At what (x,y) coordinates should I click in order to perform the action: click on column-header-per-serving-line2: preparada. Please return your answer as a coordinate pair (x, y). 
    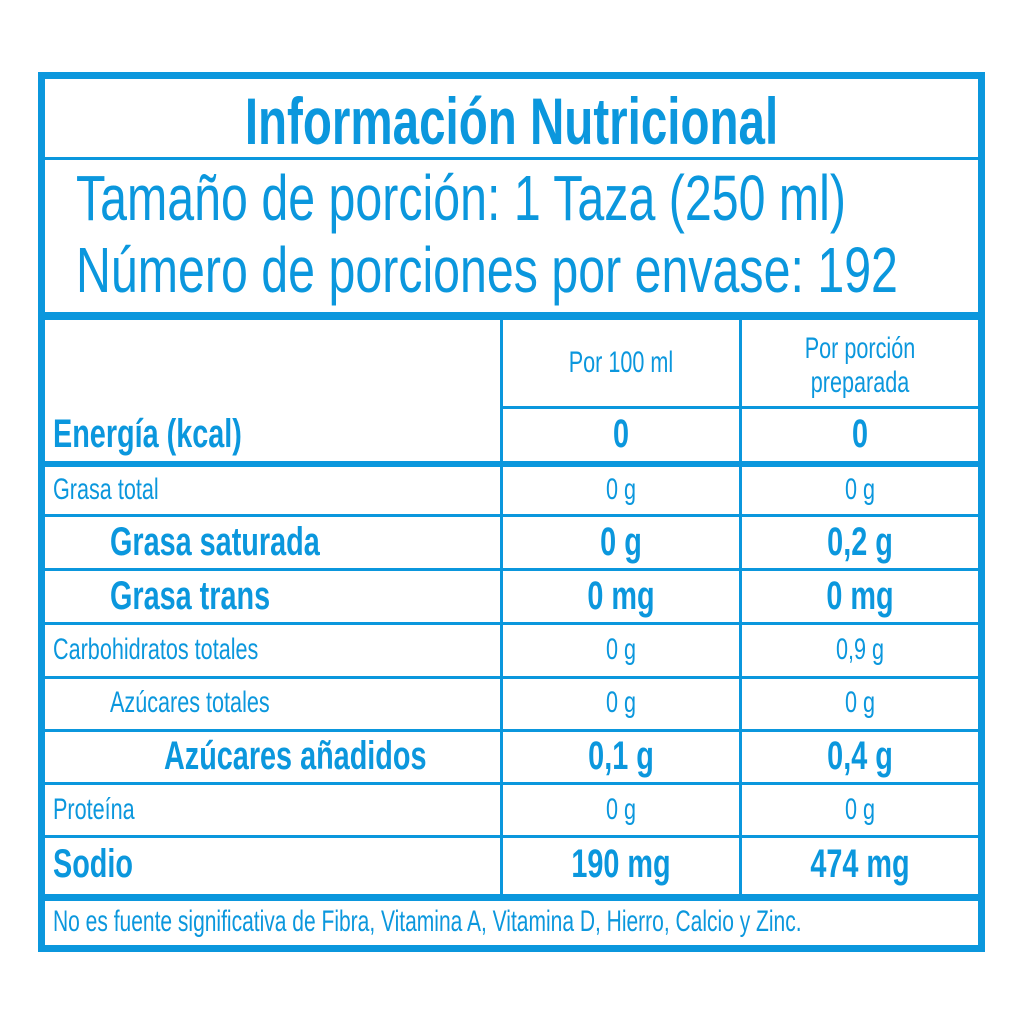
    Looking at the image, I should click on (860, 382).